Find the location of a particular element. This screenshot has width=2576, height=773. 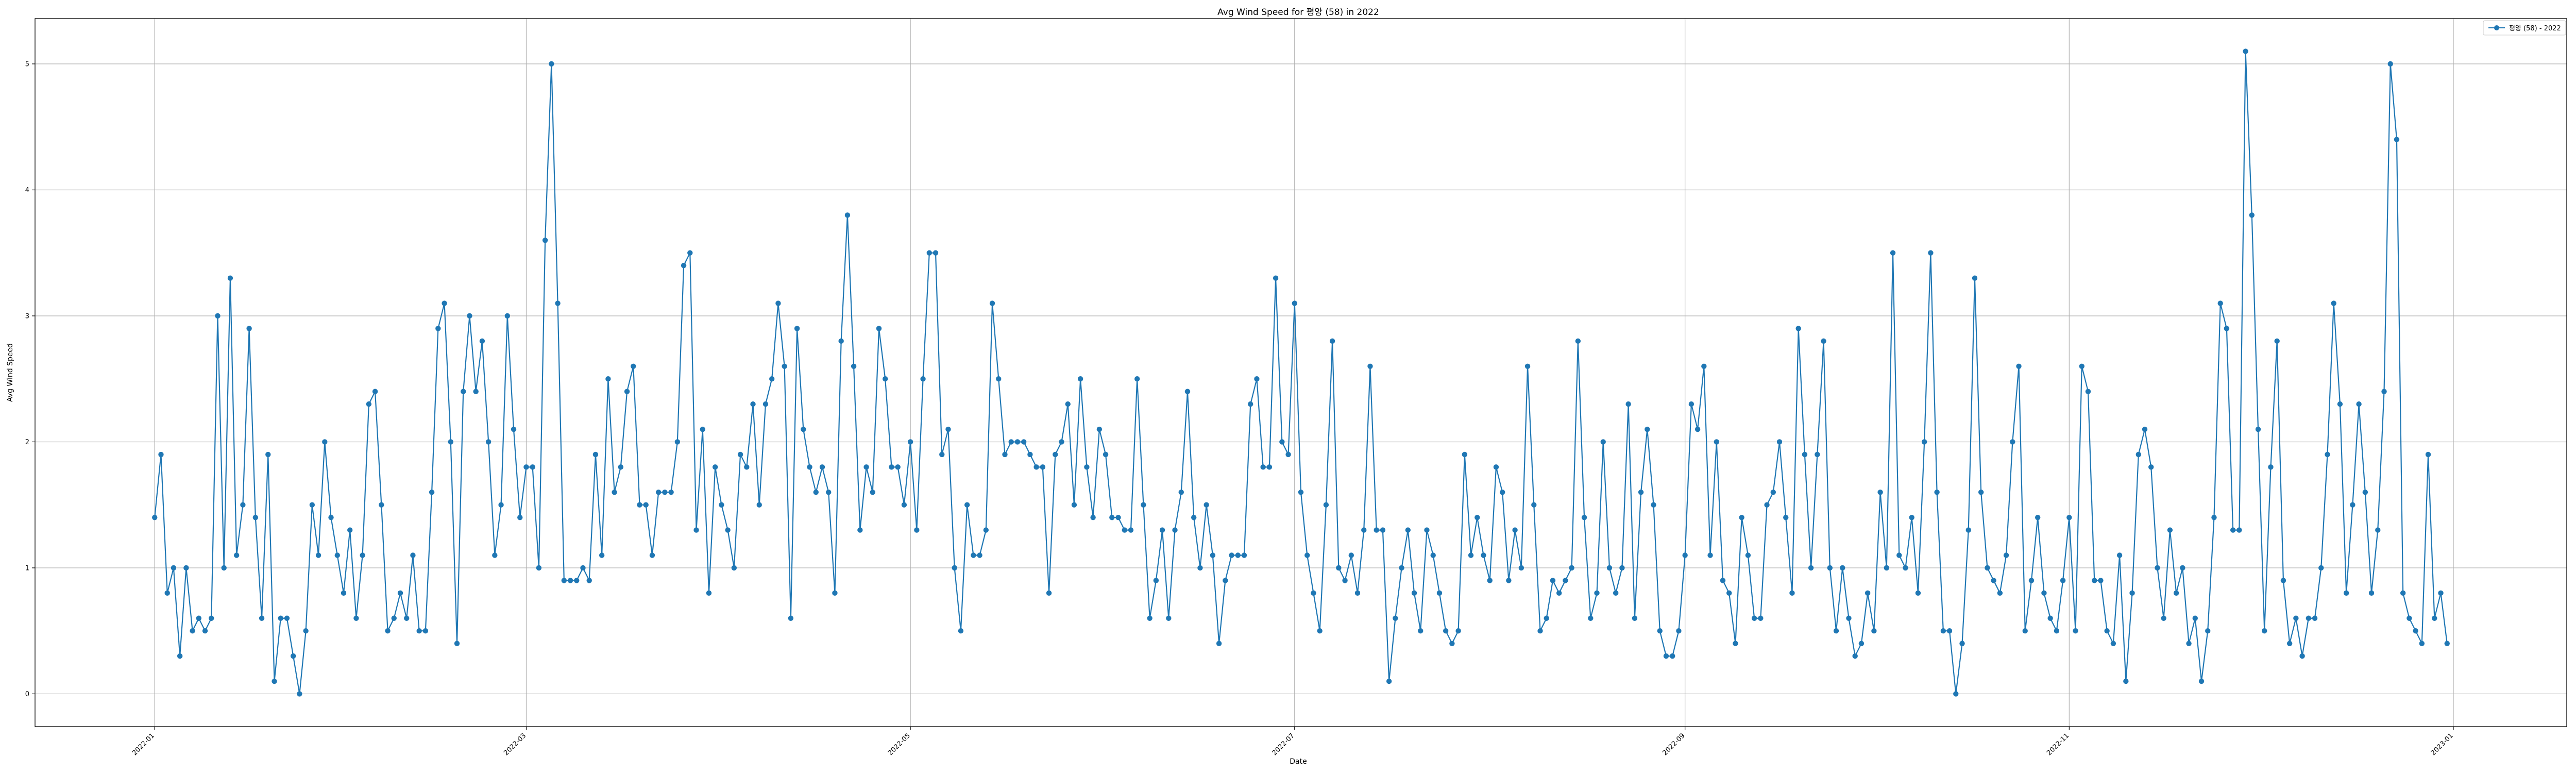

y-tick-label: 4 is located at coordinates (27, 190).